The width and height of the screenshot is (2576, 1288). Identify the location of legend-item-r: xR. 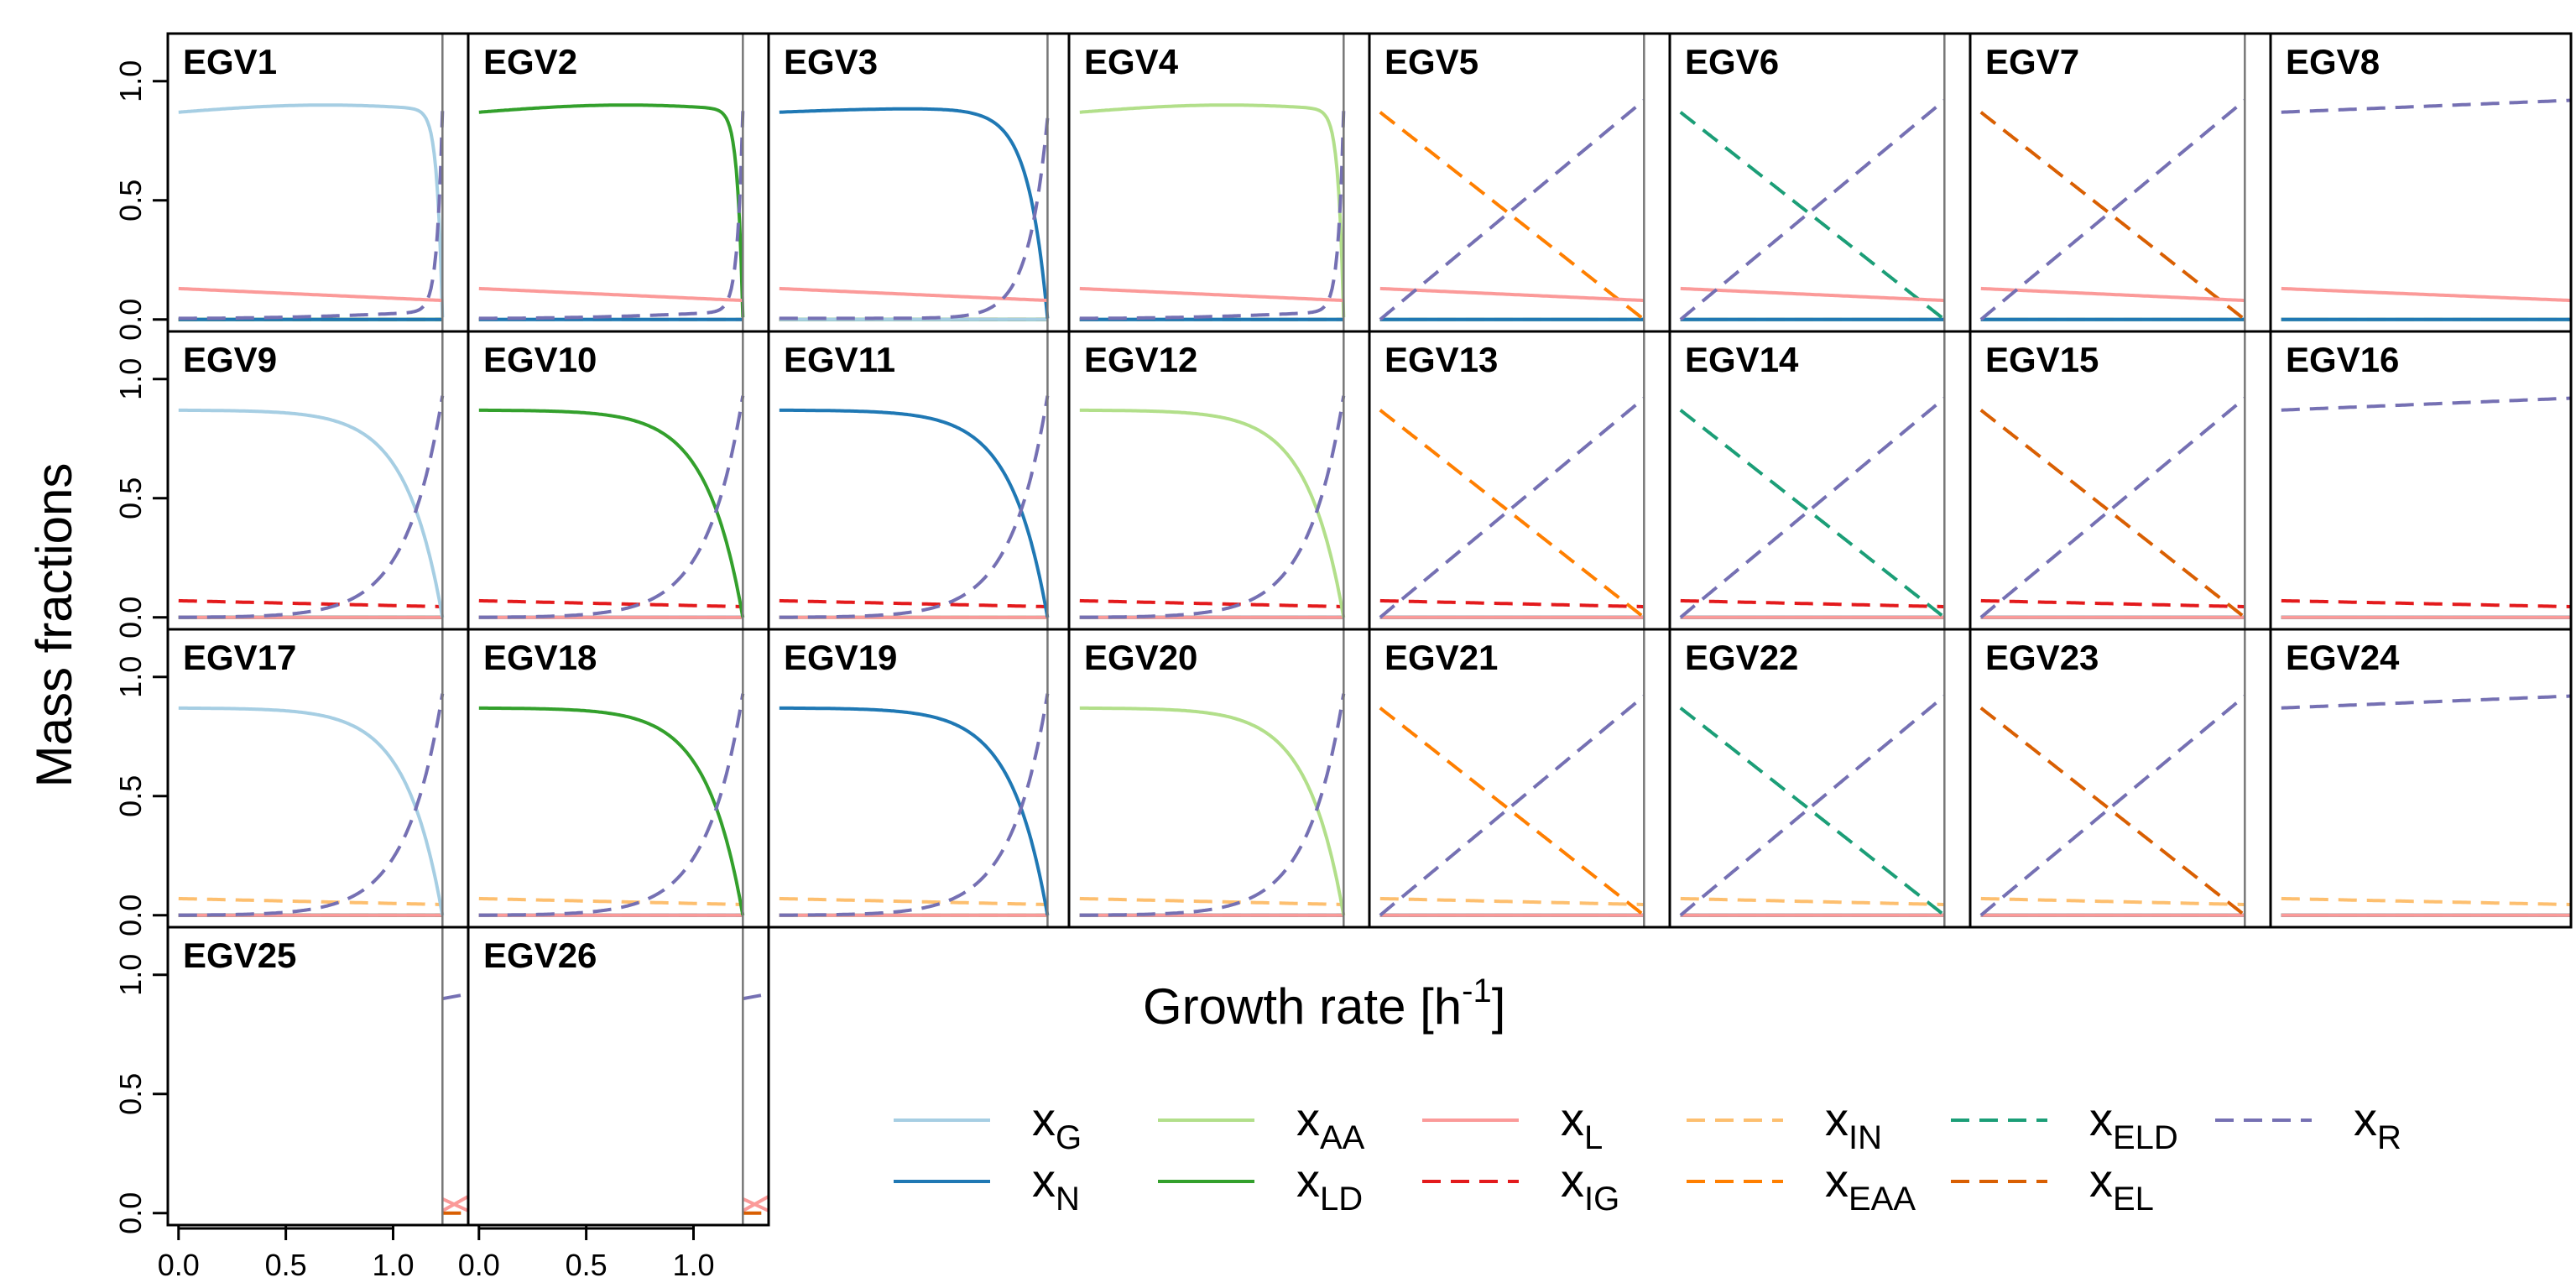
(2308, 1124).